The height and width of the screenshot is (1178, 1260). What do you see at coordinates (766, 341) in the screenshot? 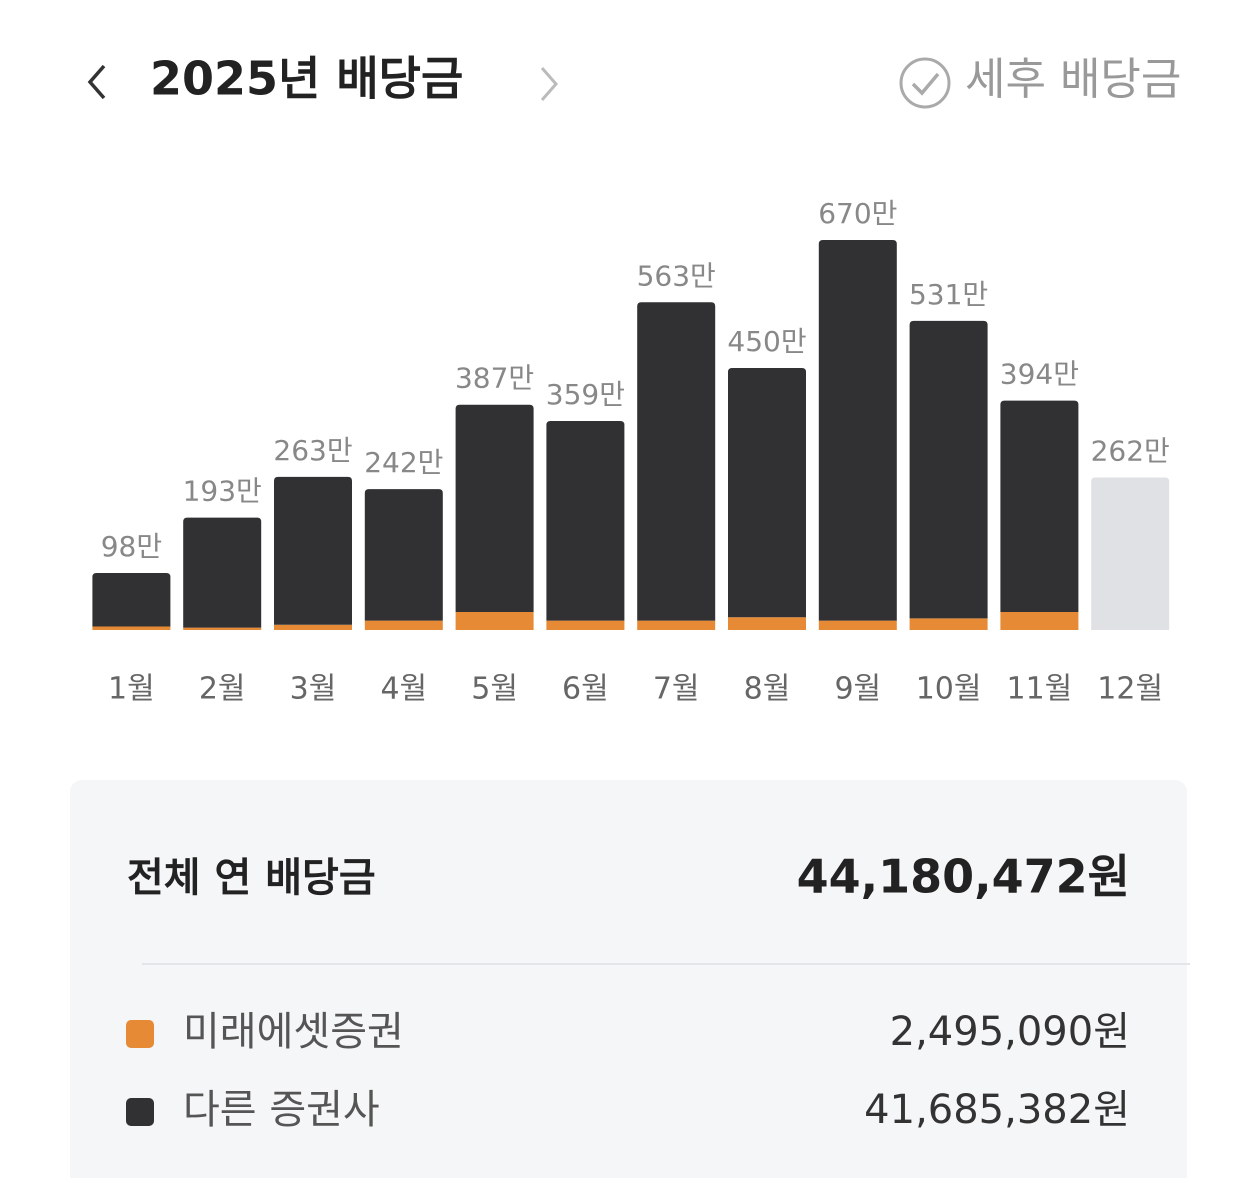
I see `bar-total-label: 450만` at bounding box center [766, 341].